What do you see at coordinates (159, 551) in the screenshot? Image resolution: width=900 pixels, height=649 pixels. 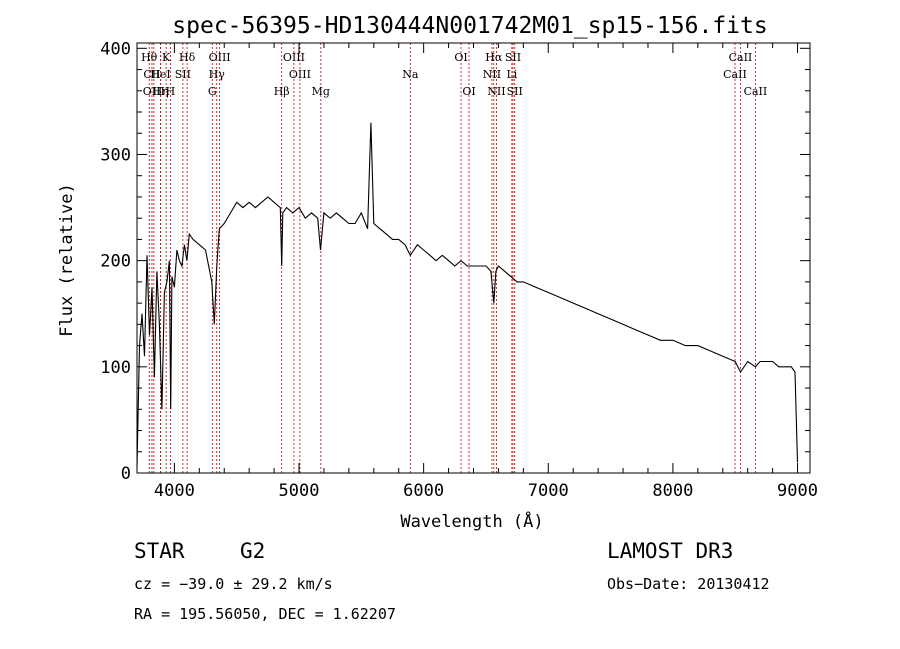 I see `object-class: STAR` at bounding box center [159, 551].